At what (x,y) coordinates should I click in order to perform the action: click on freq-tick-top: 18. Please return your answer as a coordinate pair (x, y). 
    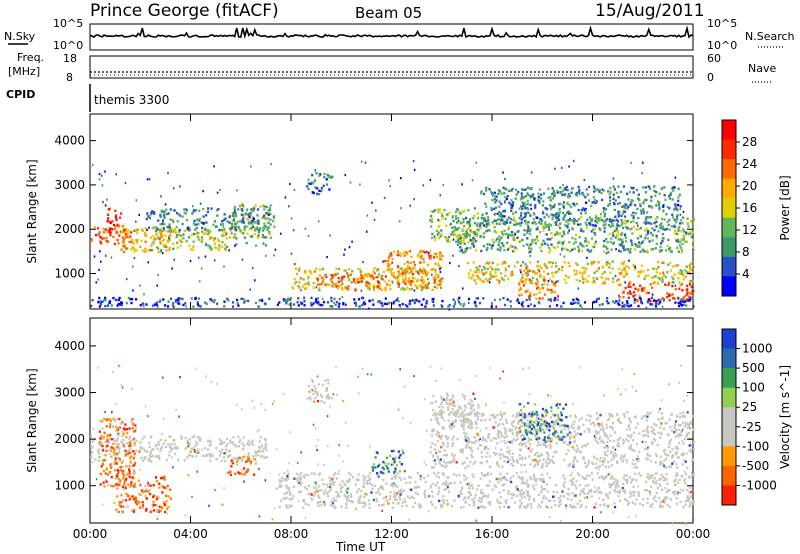
    Looking at the image, I should click on (70, 58).